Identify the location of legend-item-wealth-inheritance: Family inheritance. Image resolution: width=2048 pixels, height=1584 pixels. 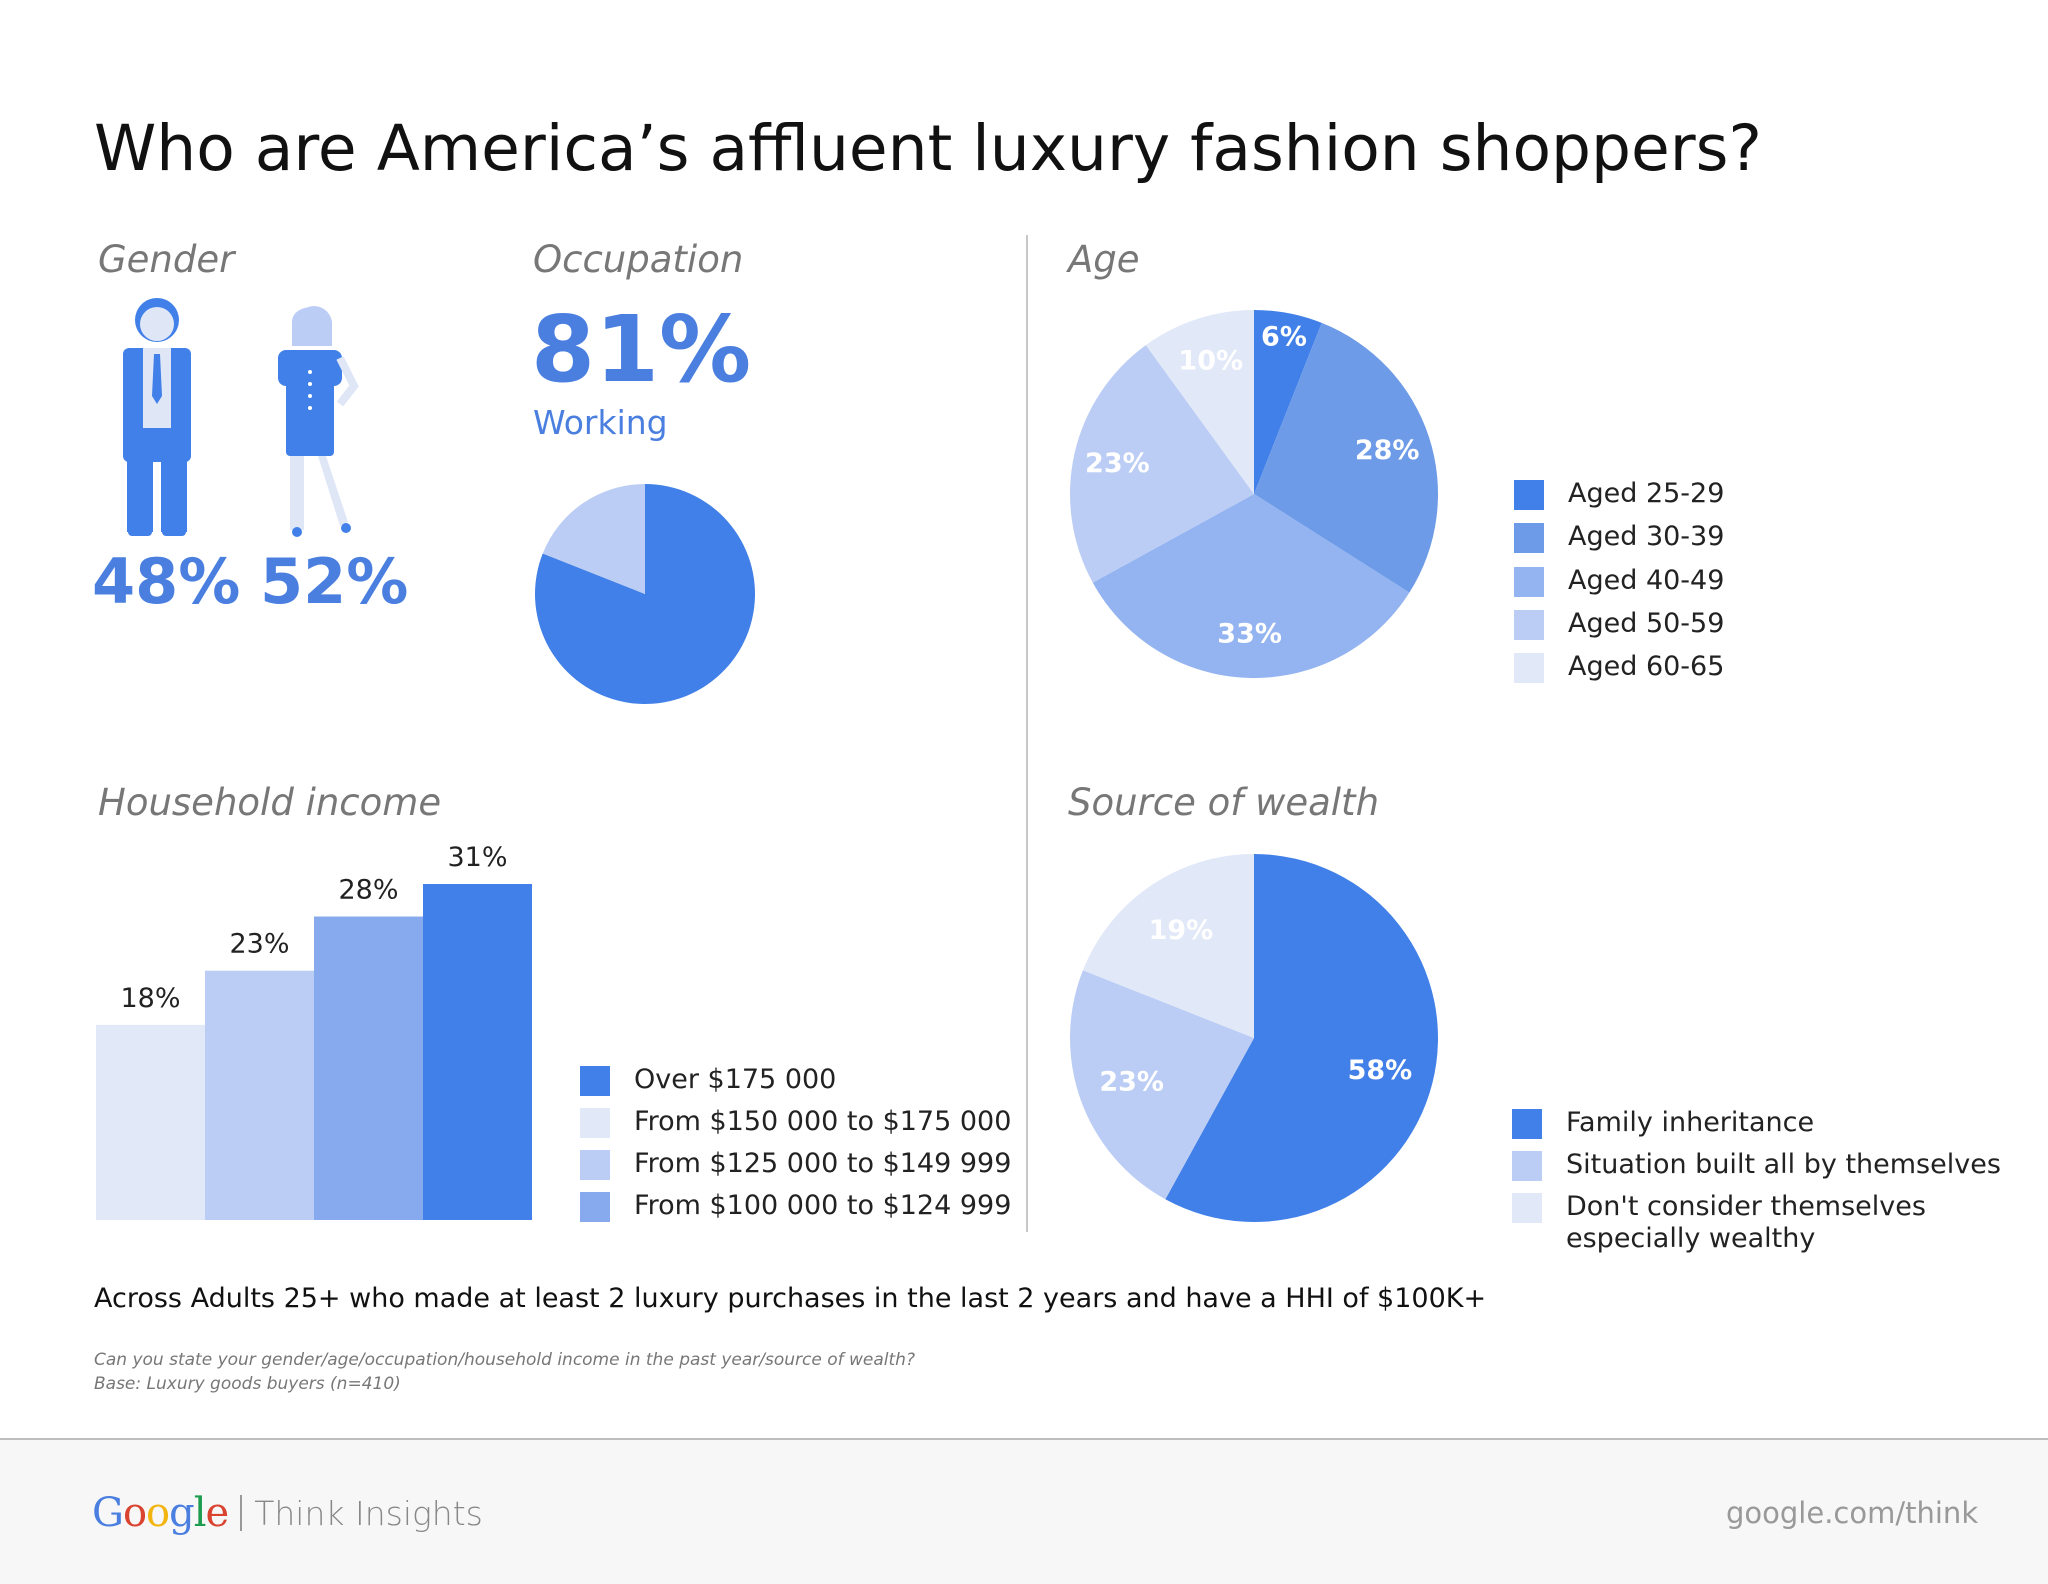
(1663, 1123).